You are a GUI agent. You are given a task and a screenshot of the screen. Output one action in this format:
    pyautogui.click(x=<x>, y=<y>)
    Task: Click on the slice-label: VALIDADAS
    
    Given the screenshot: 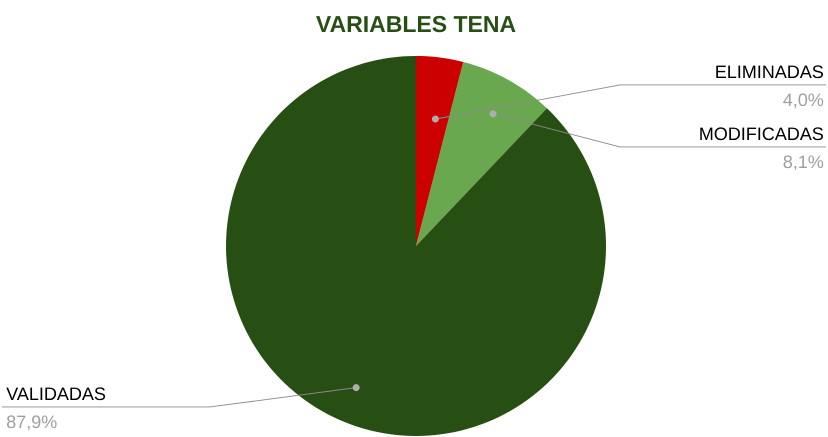 What is the action you would take?
    pyautogui.click(x=56, y=393)
    